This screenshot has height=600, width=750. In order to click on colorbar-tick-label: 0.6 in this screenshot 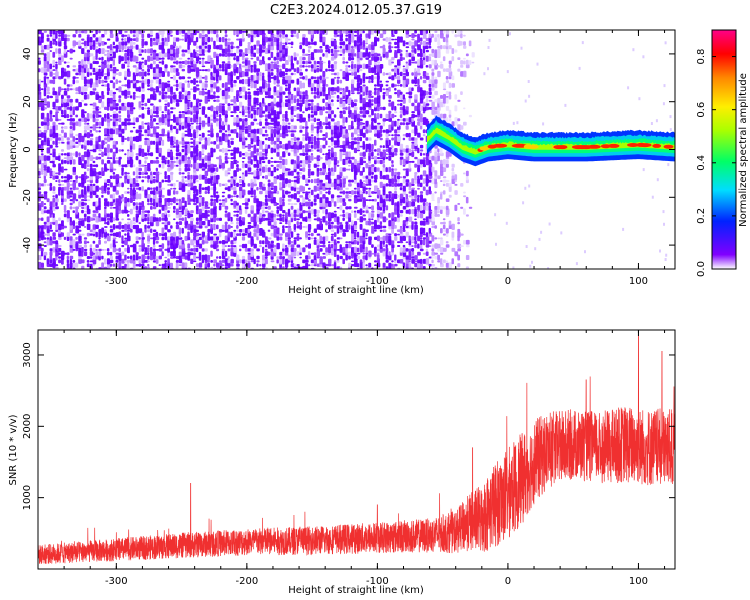, I will do `click(701, 110)`.